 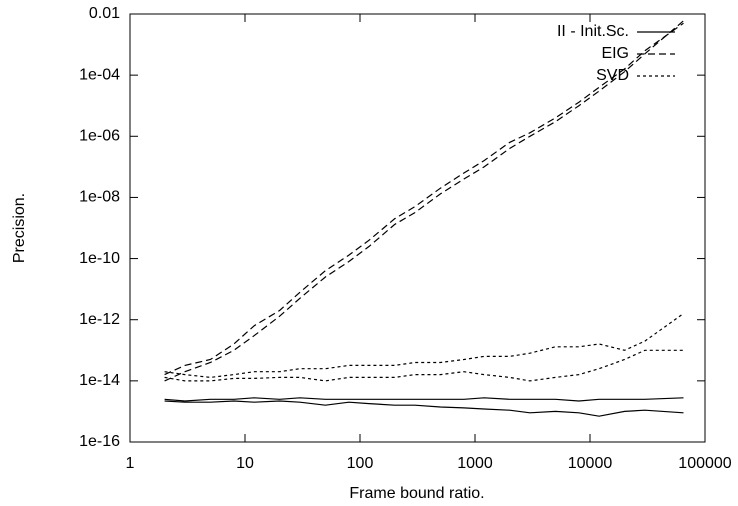 I want to click on y-tick-label: 1e-12, so click(x=99, y=319).